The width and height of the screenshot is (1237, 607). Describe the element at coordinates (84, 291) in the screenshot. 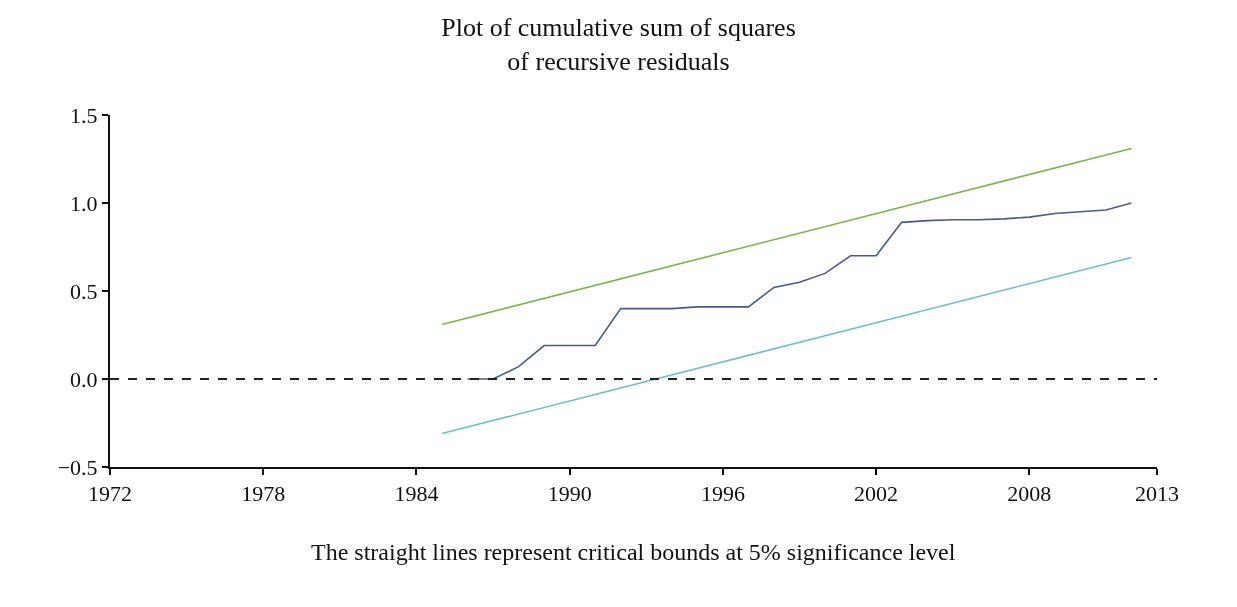

I see `y-tick-label: 0.5` at that location.